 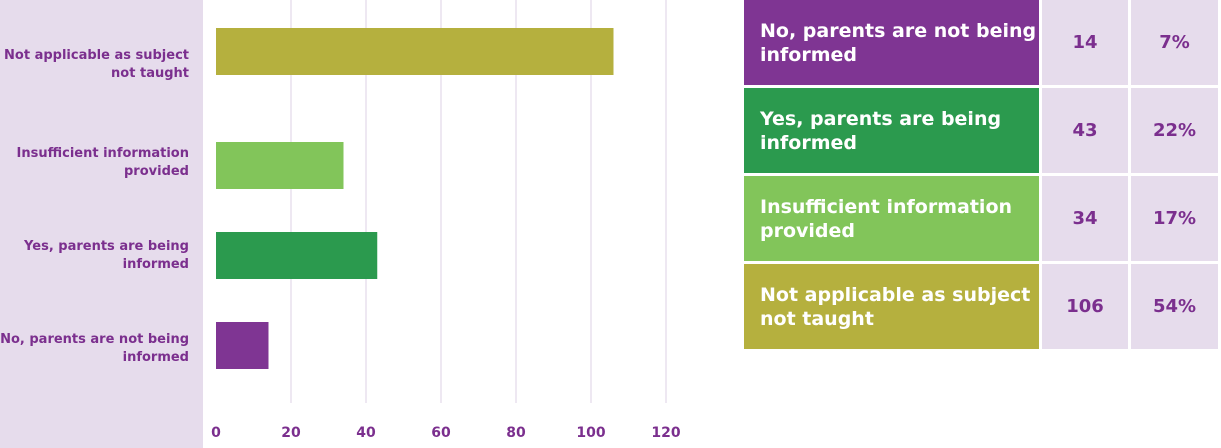 I want to click on x-tick-label: 120, so click(x=665, y=433).